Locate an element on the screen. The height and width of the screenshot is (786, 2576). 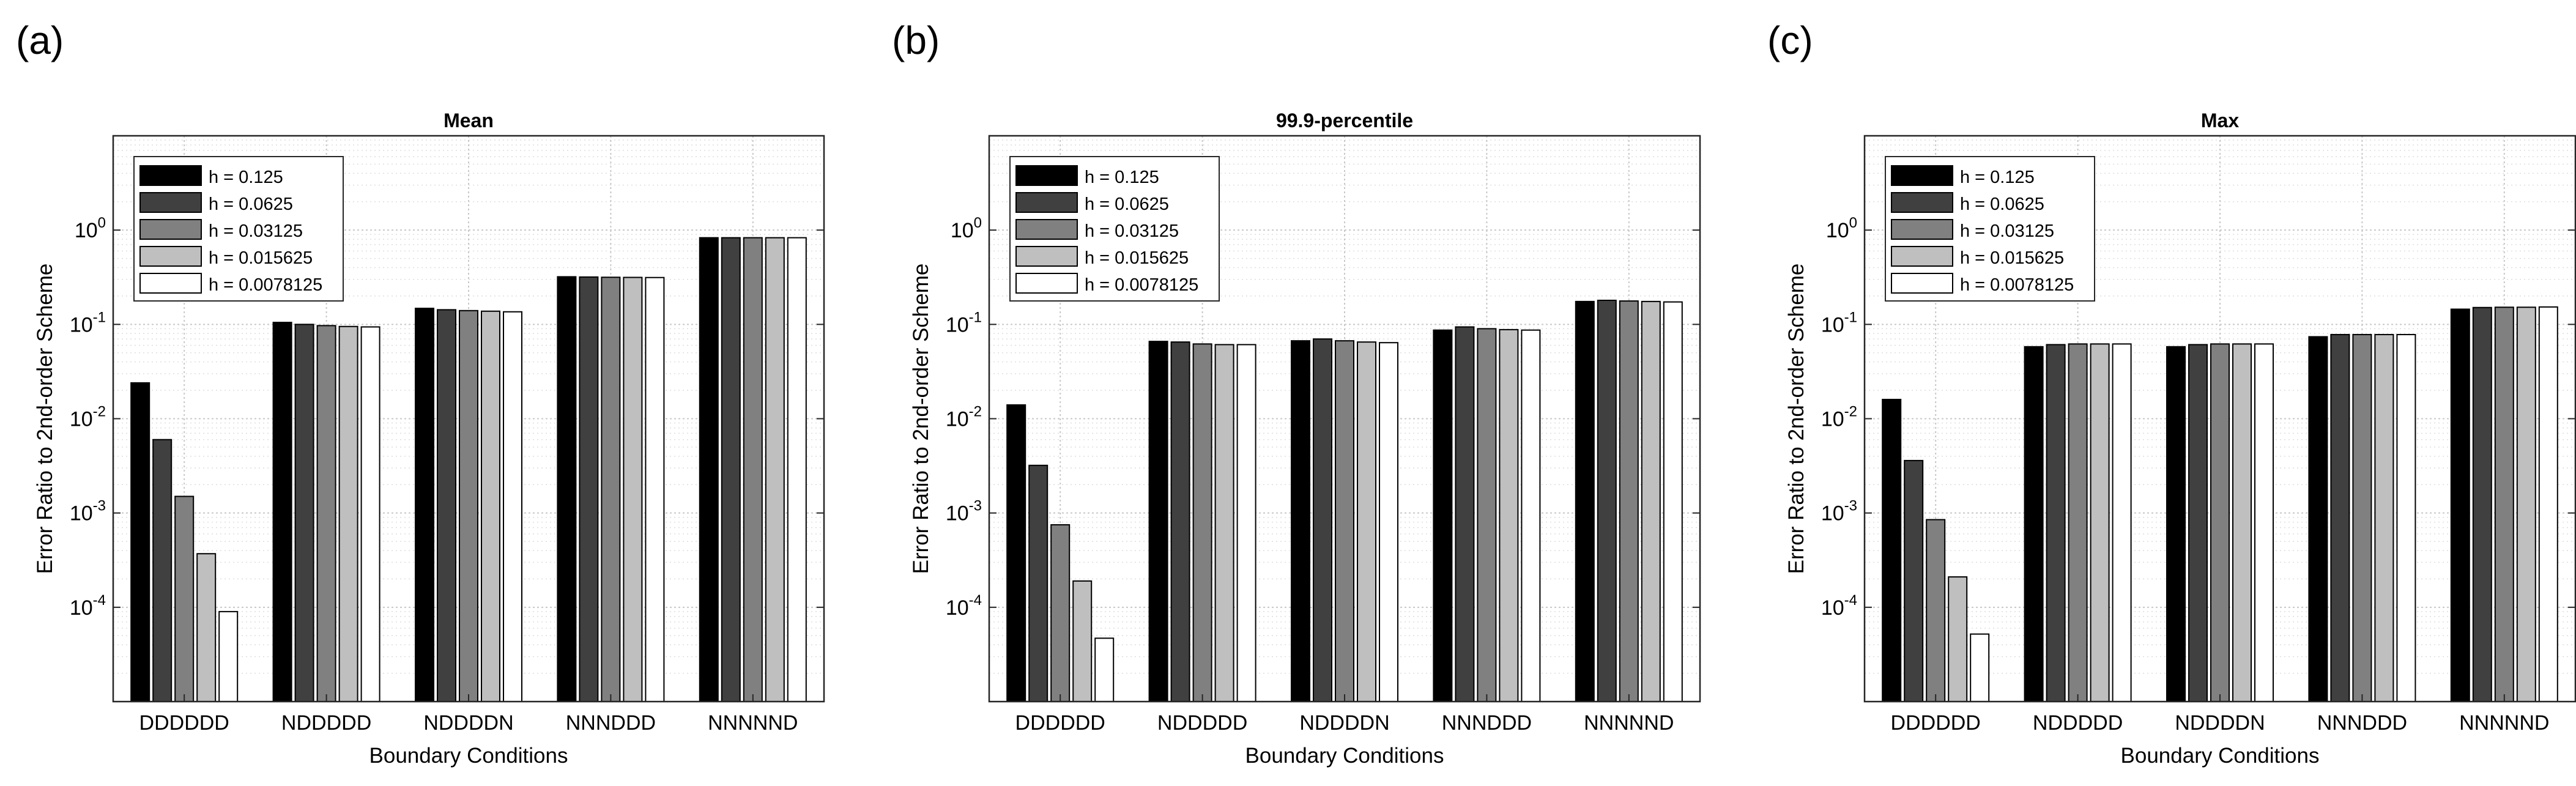
y-tick-label: 10⁻² is located at coordinates (88, 418).